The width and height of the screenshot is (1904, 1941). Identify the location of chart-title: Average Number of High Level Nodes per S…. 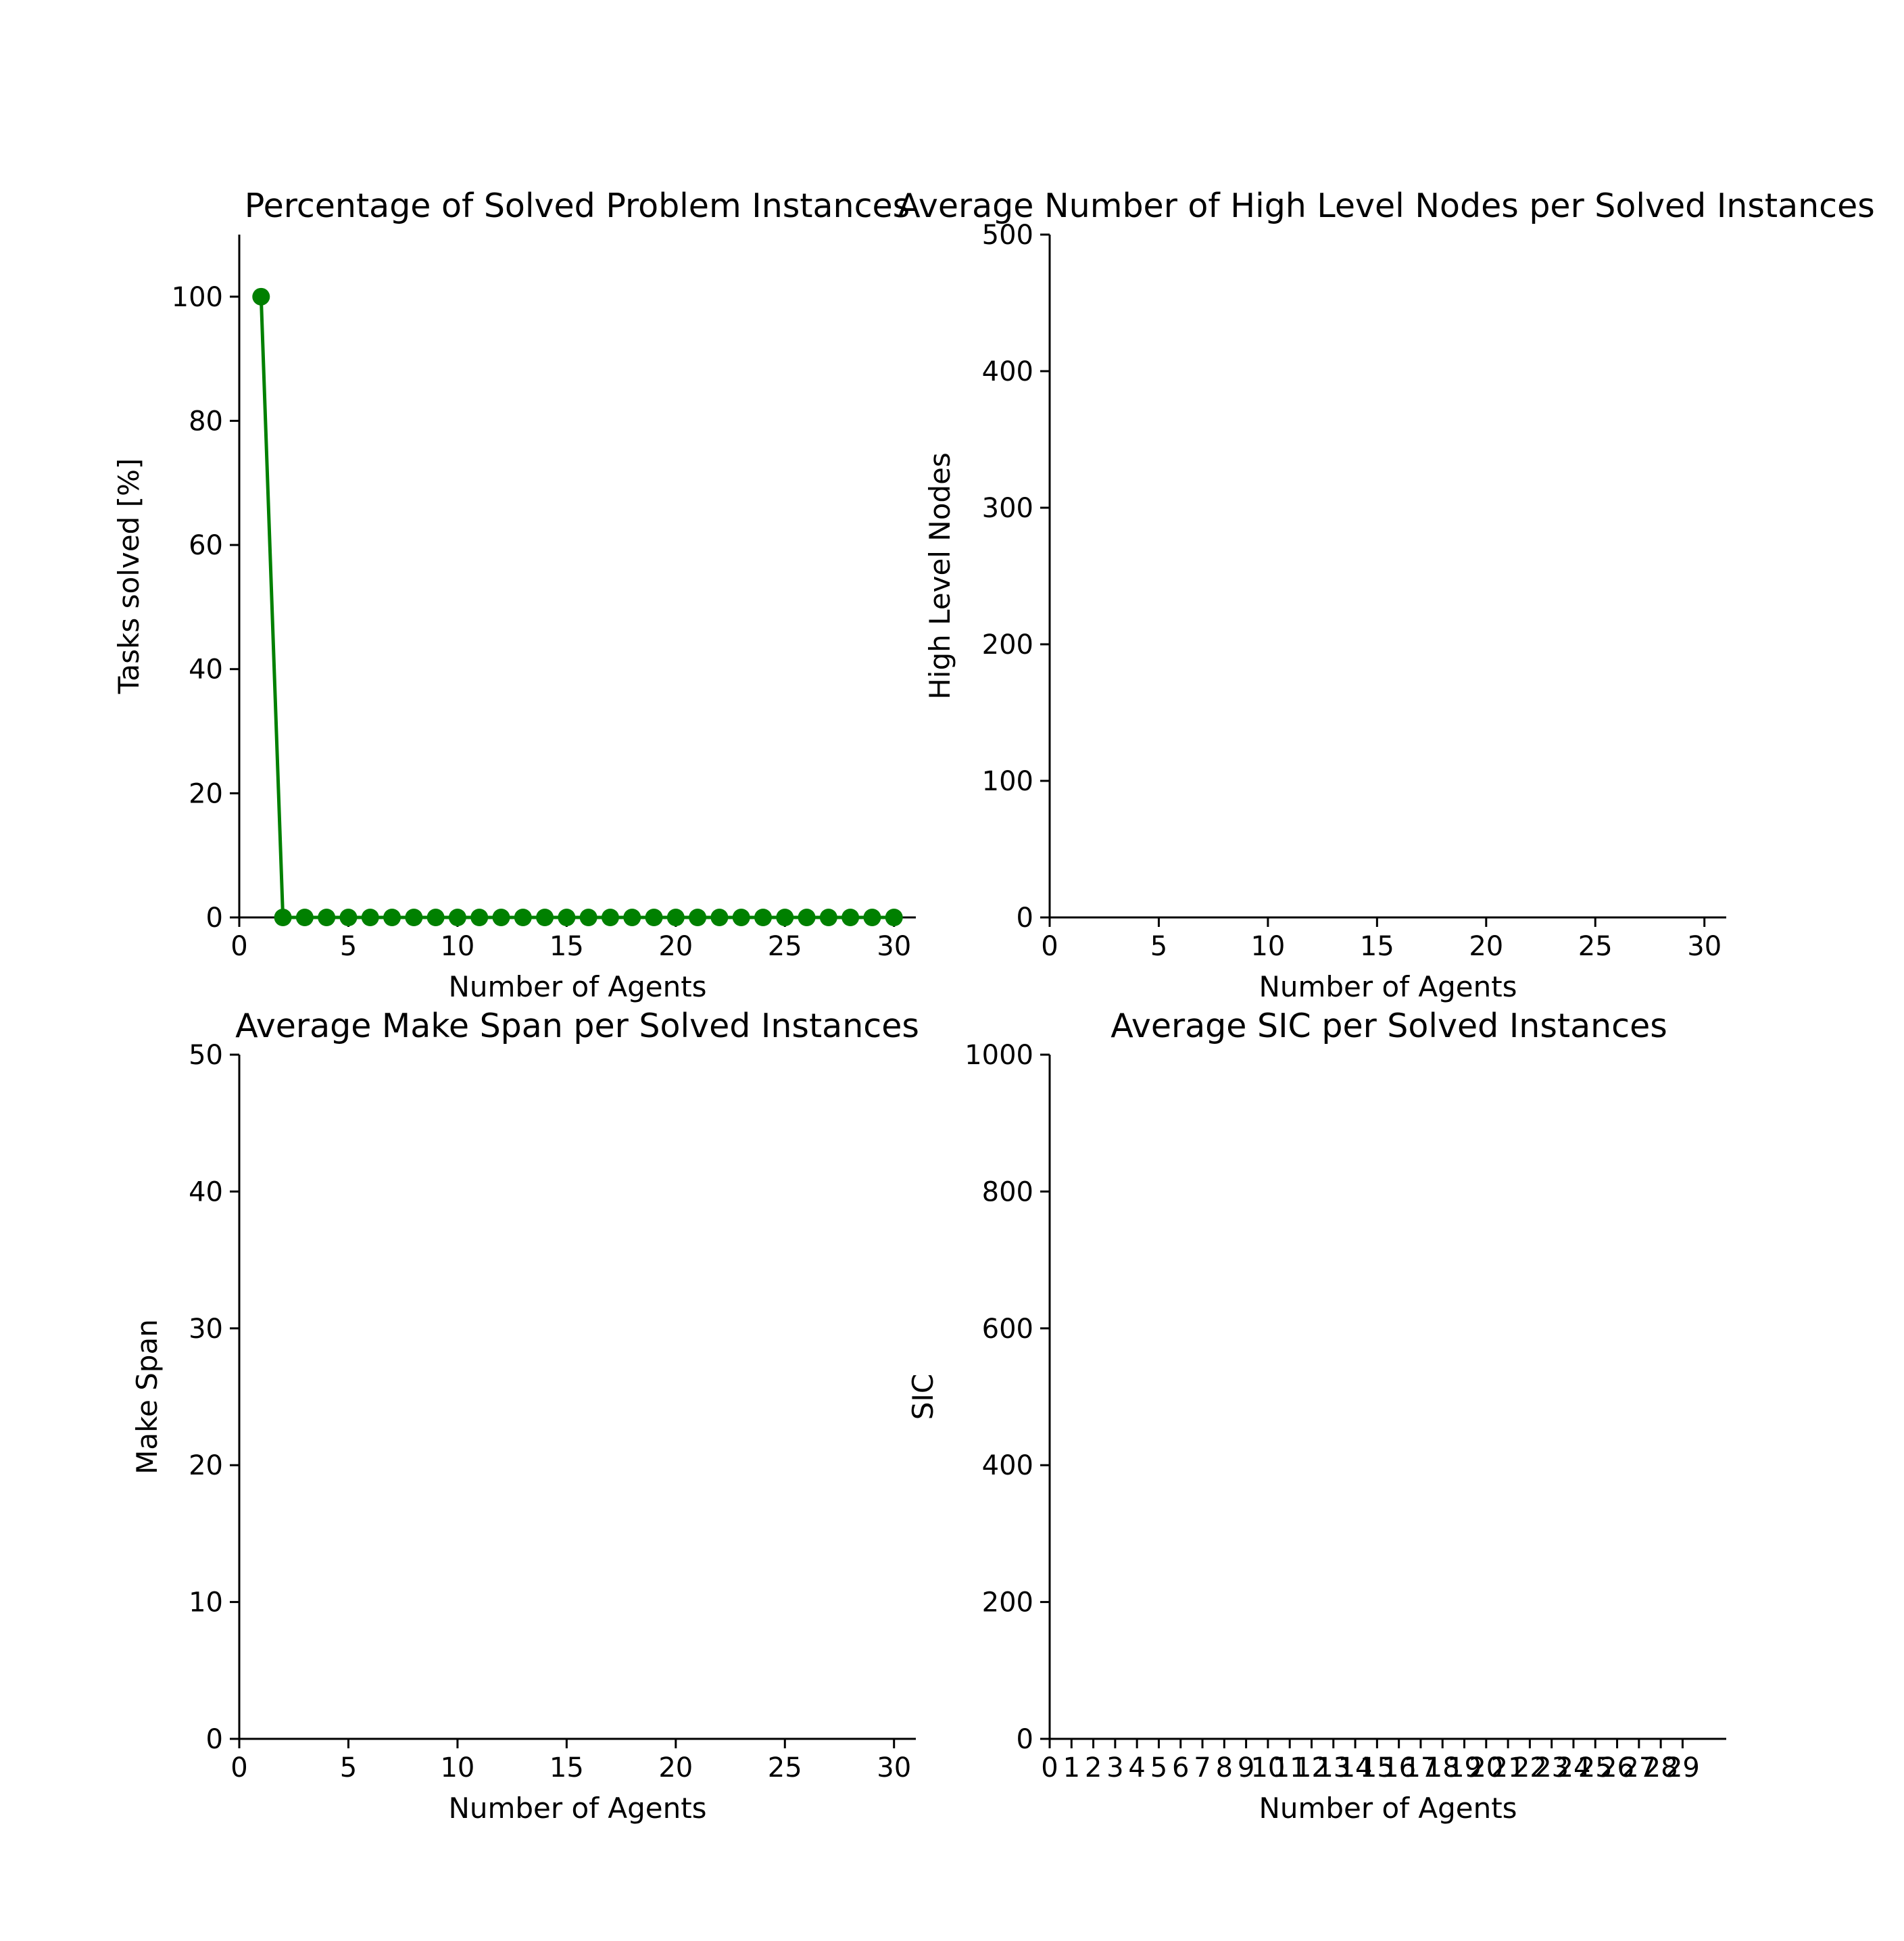
(1386, 206).